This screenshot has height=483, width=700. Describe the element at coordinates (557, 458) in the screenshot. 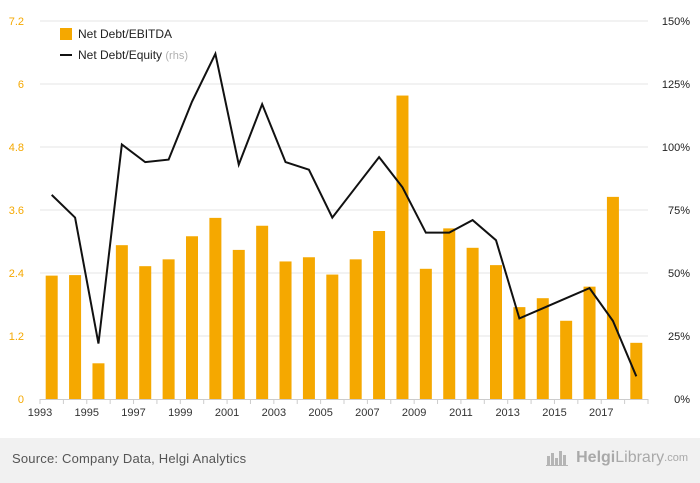

I see `library-logo-icon` at that location.